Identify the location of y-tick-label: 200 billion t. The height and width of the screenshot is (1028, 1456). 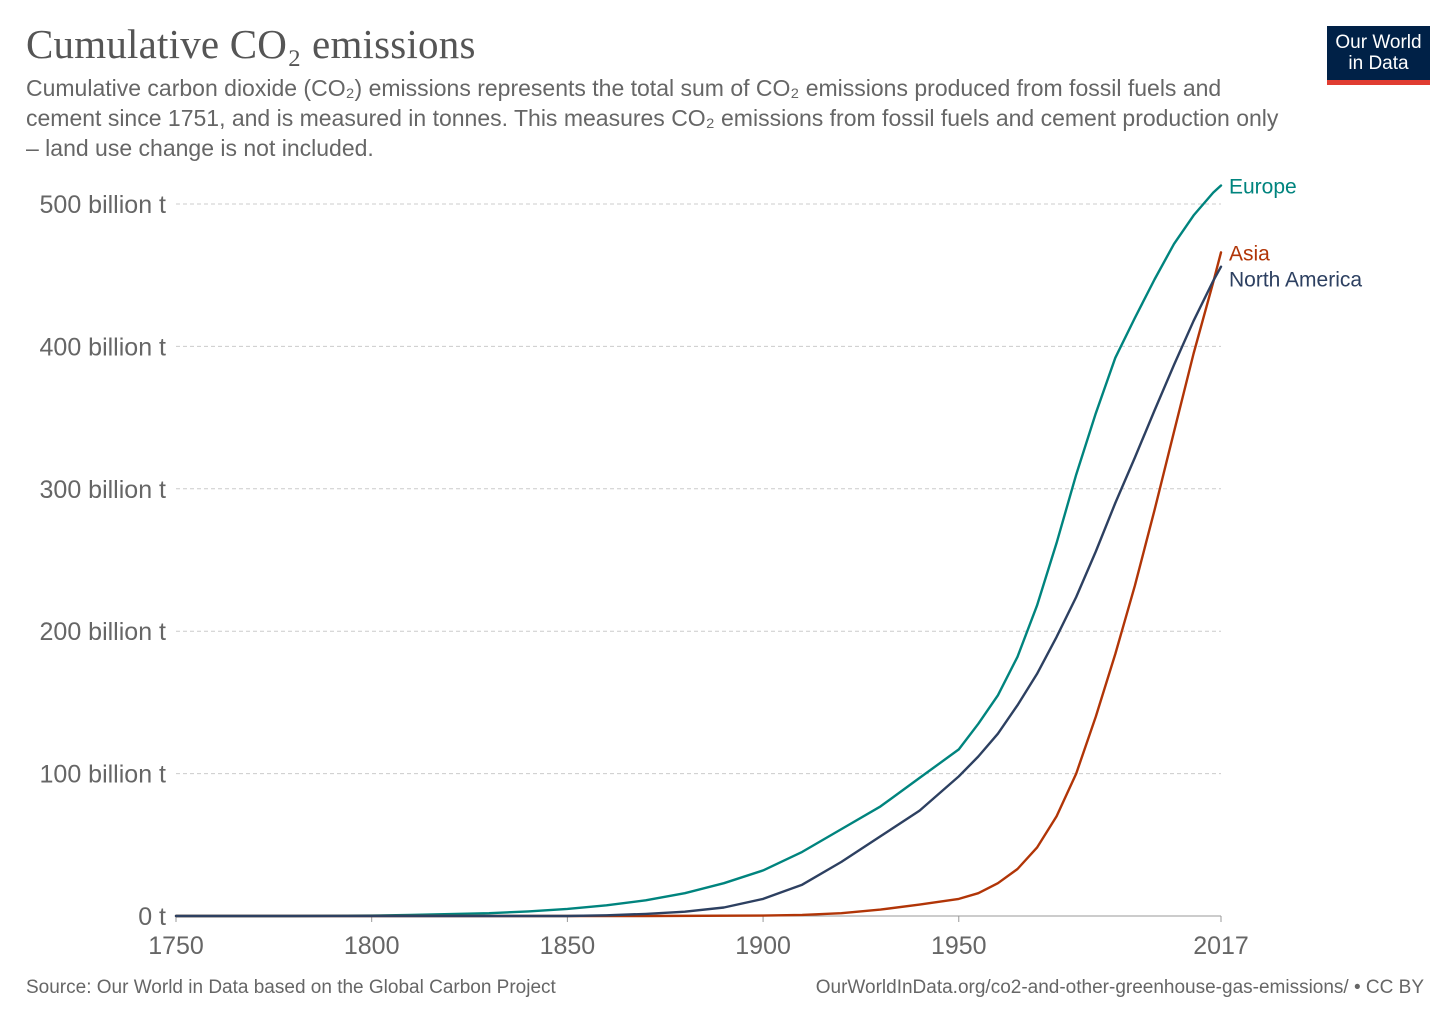
(103, 632).